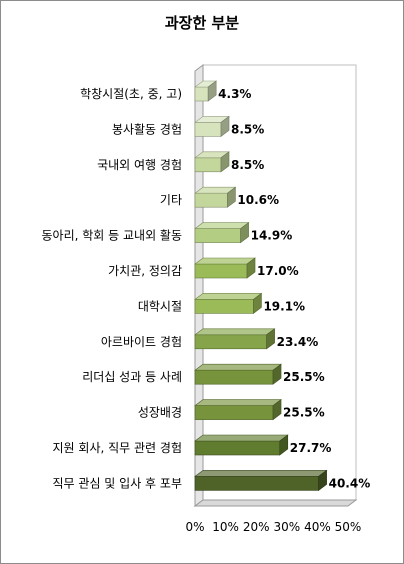 The height and width of the screenshot is (564, 404). I want to click on category-label: 가치관, 정의감, so click(145, 271).